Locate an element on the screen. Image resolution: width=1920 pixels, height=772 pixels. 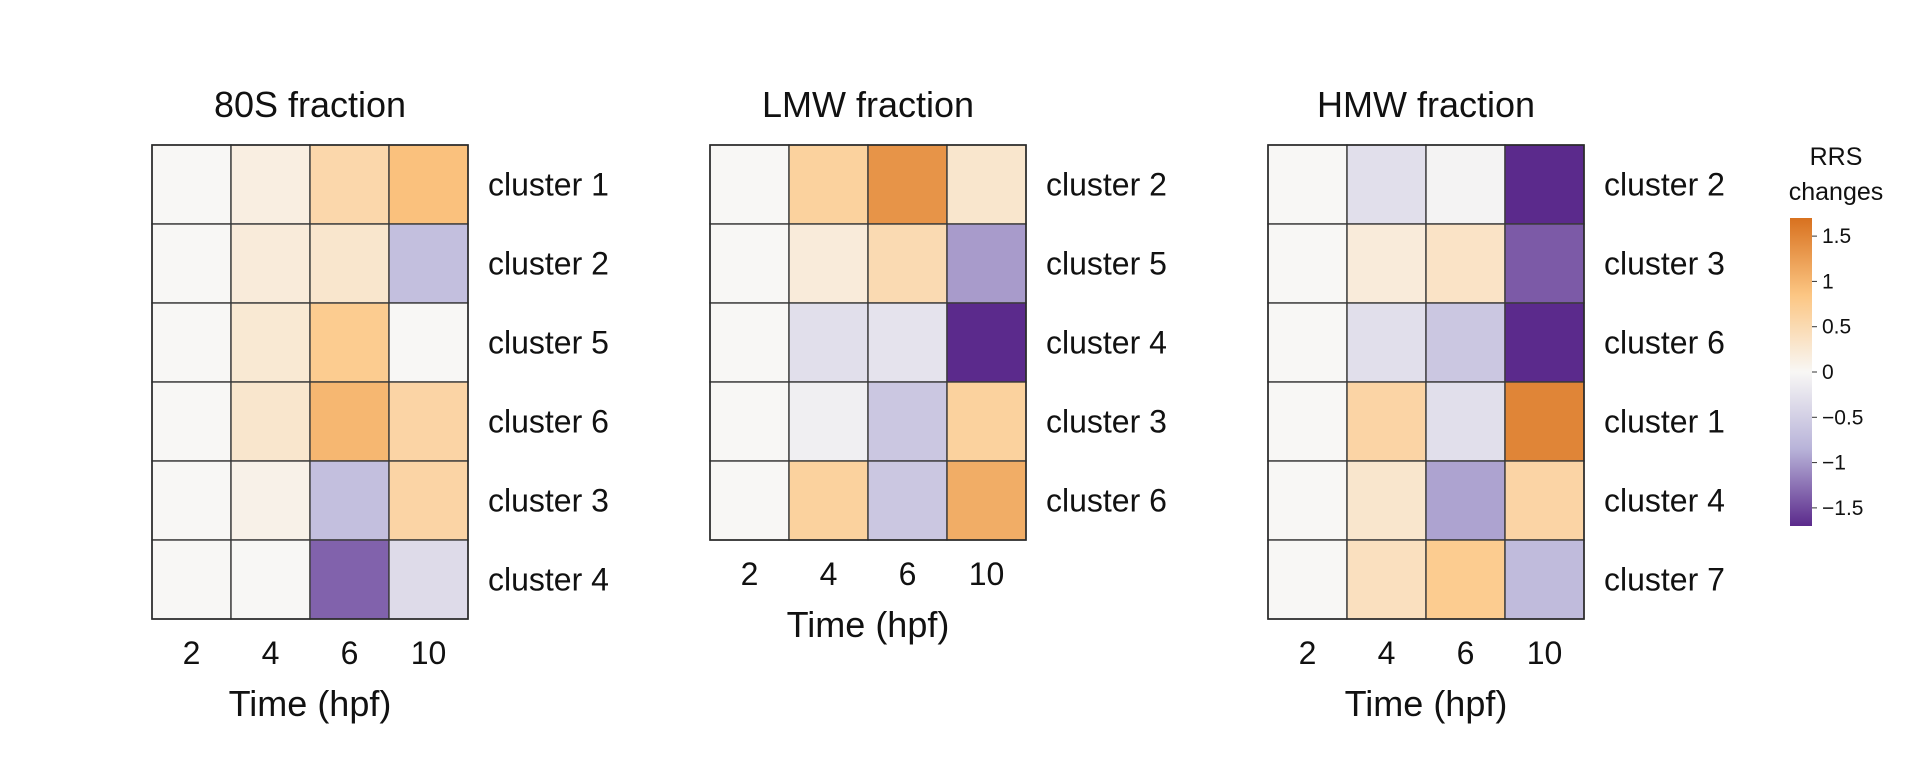
panel-title: 80S fraction is located at coordinates (310, 104).